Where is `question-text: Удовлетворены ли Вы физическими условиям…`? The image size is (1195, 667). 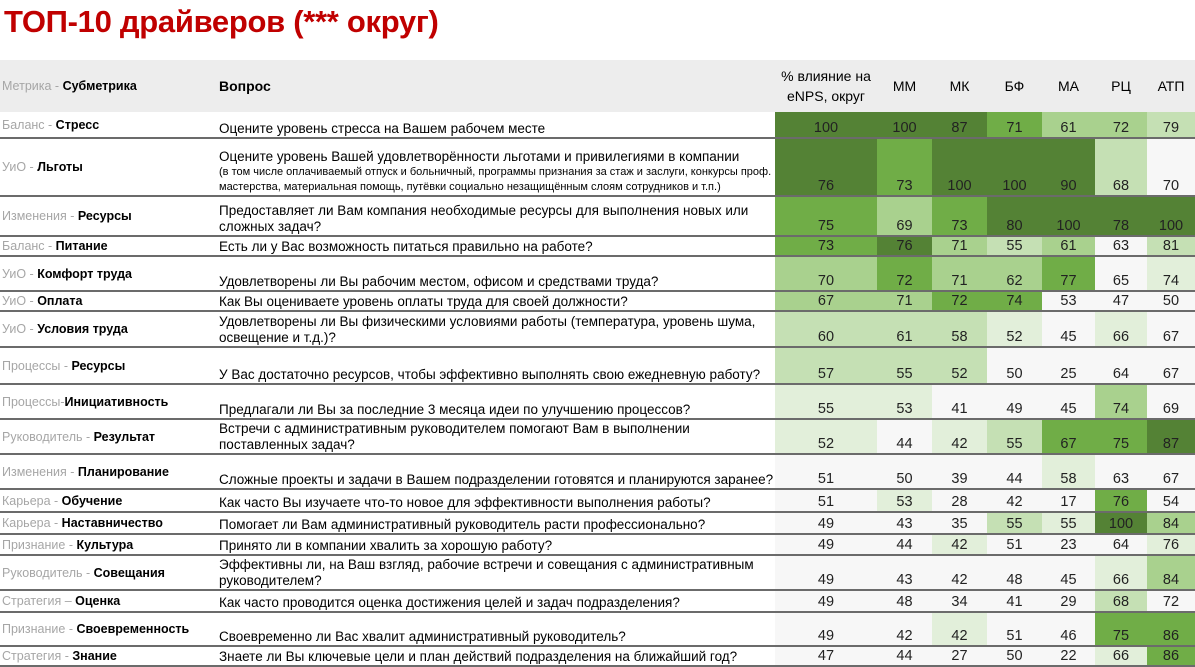
question-text: Удовлетворены ли Вы физическими условиям… is located at coordinates (487, 329).